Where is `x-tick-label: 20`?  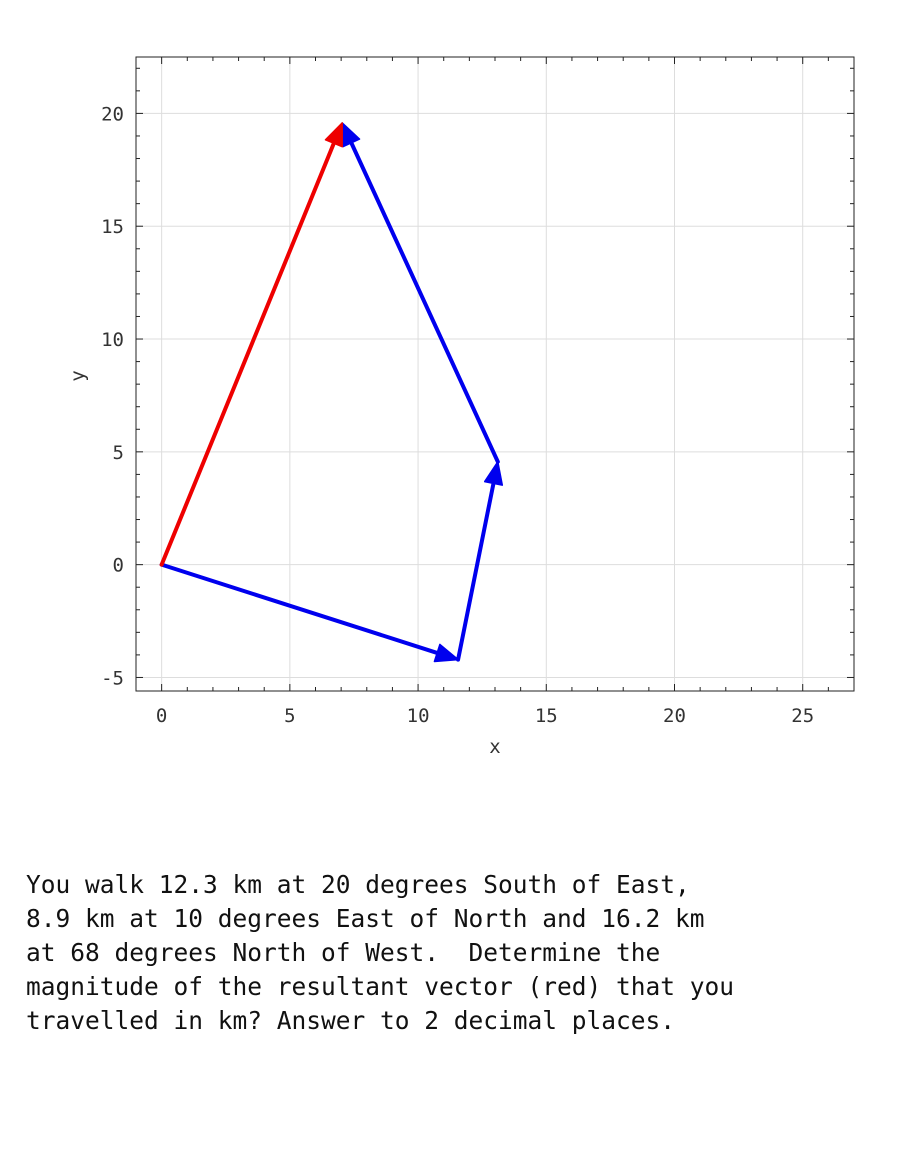
x-tick-label: 20 is located at coordinates (674, 716).